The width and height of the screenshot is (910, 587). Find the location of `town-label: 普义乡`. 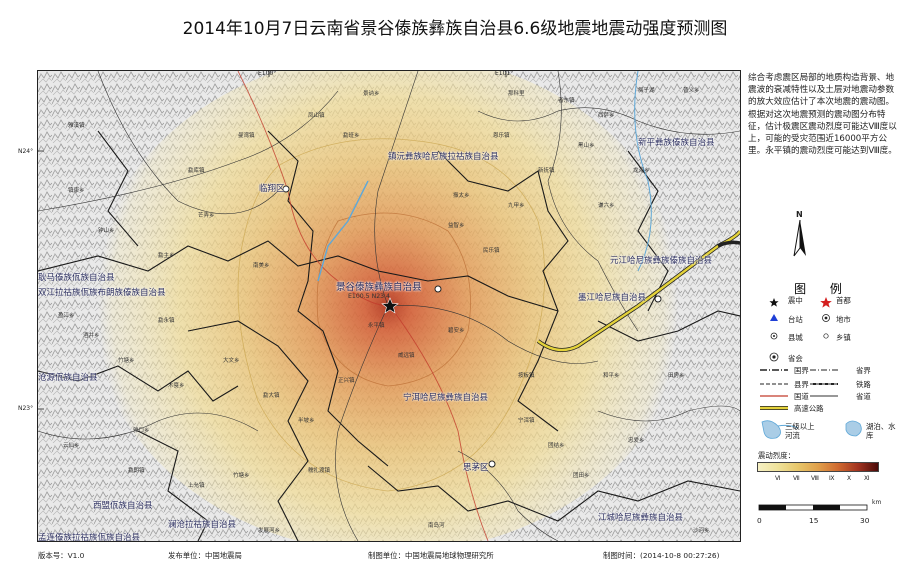

town-label: 普义乡 is located at coordinates (691, 91).